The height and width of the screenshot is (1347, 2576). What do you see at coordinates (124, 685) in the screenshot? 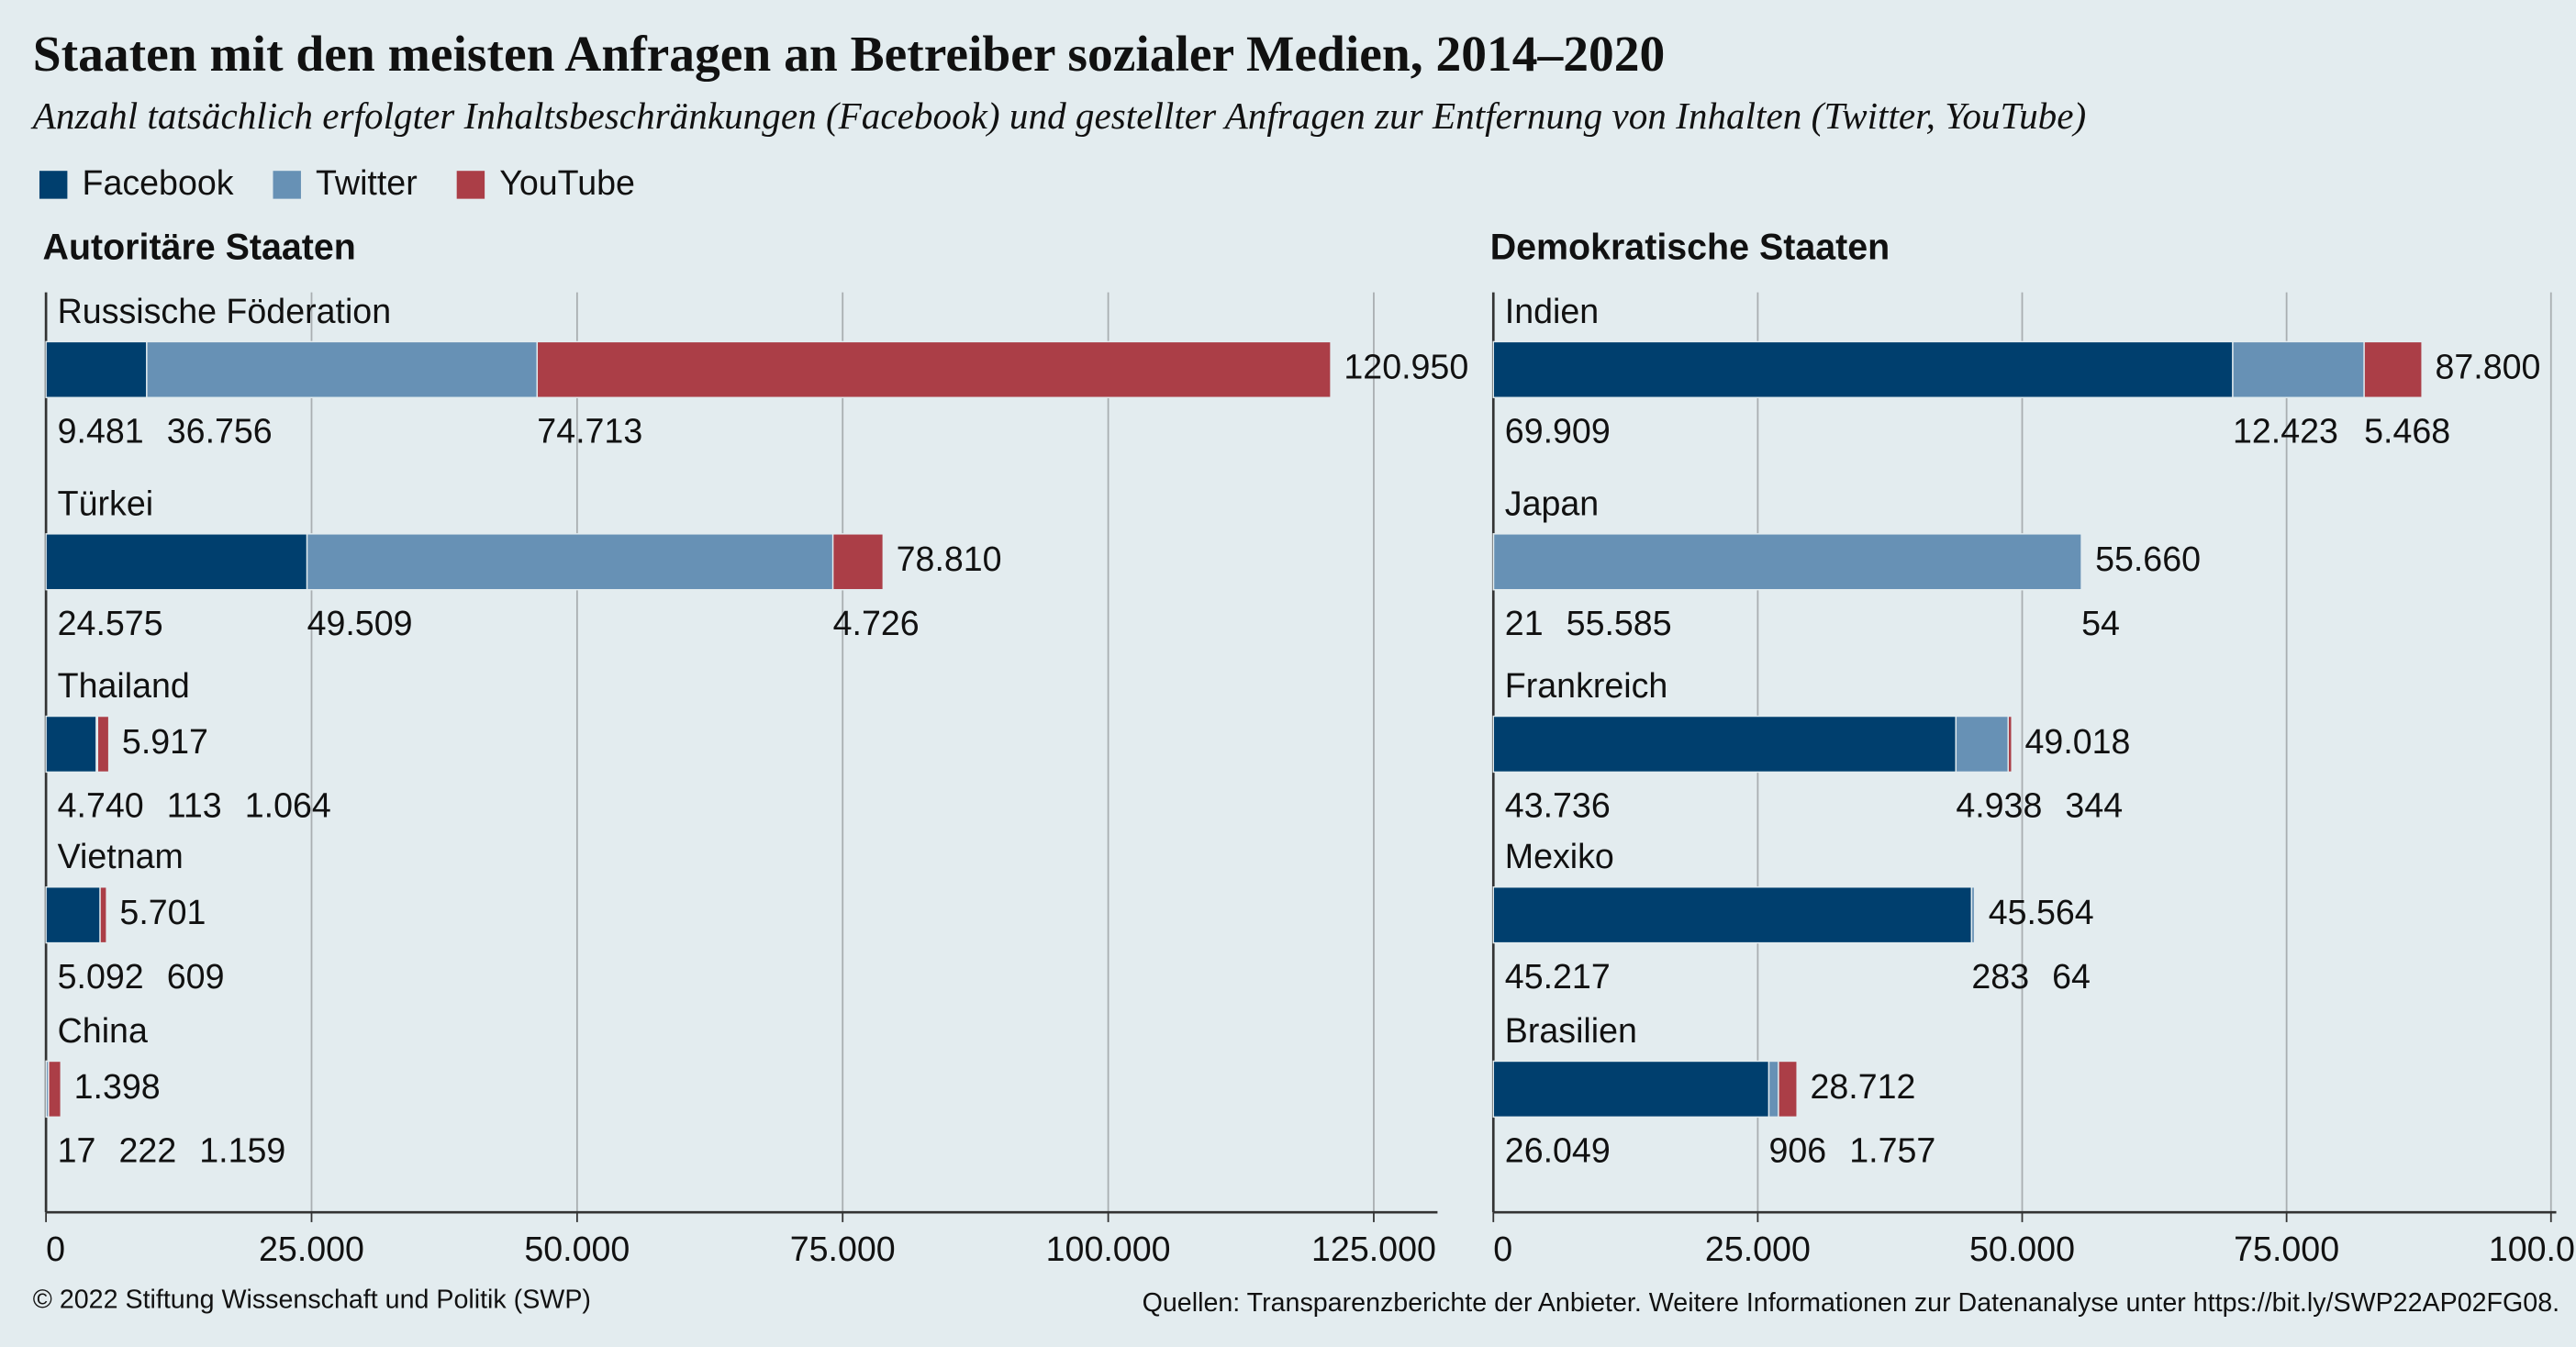
I see `category-label: Thailand` at bounding box center [124, 685].